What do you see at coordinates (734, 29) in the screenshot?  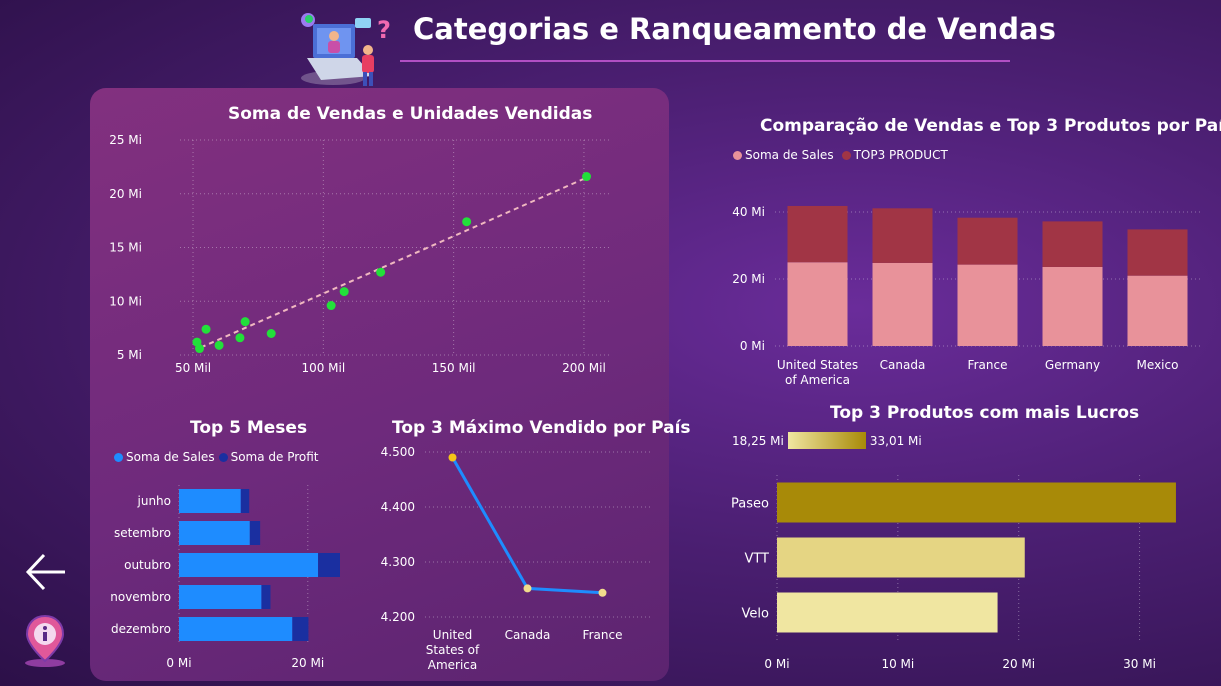 I see `page-title: Categorias e Ranqueamento de Vendas` at bounding box center [734, 29].